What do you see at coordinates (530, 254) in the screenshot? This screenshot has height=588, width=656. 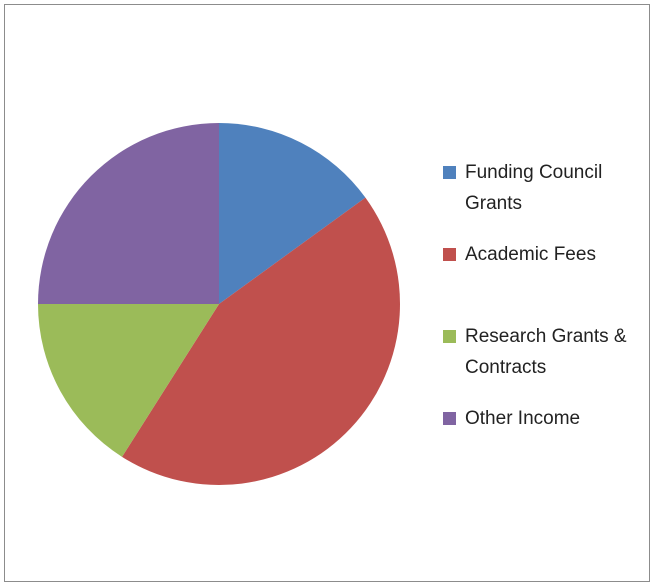 I see `legend-label: Academic Fees` at bounding box center [530, 254].